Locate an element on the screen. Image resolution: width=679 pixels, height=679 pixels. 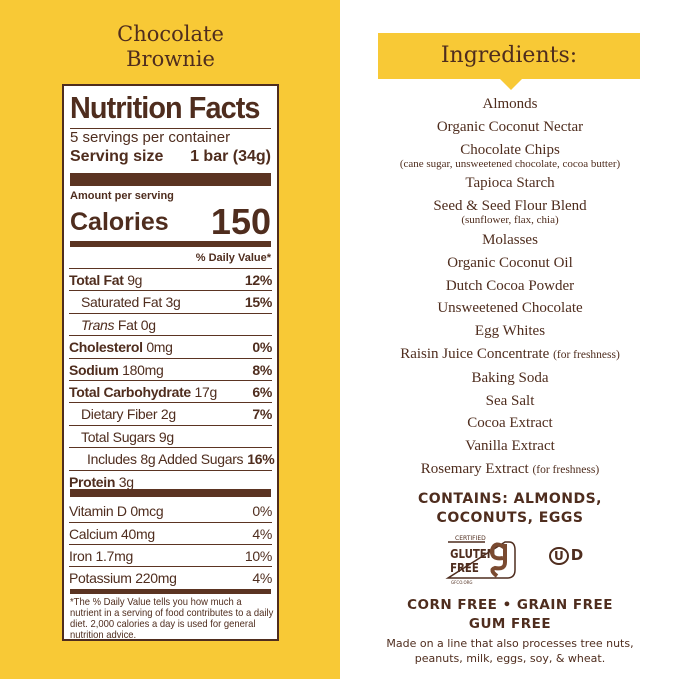
ingredient-note: (for freshness) is located at coordinates (566, 469).